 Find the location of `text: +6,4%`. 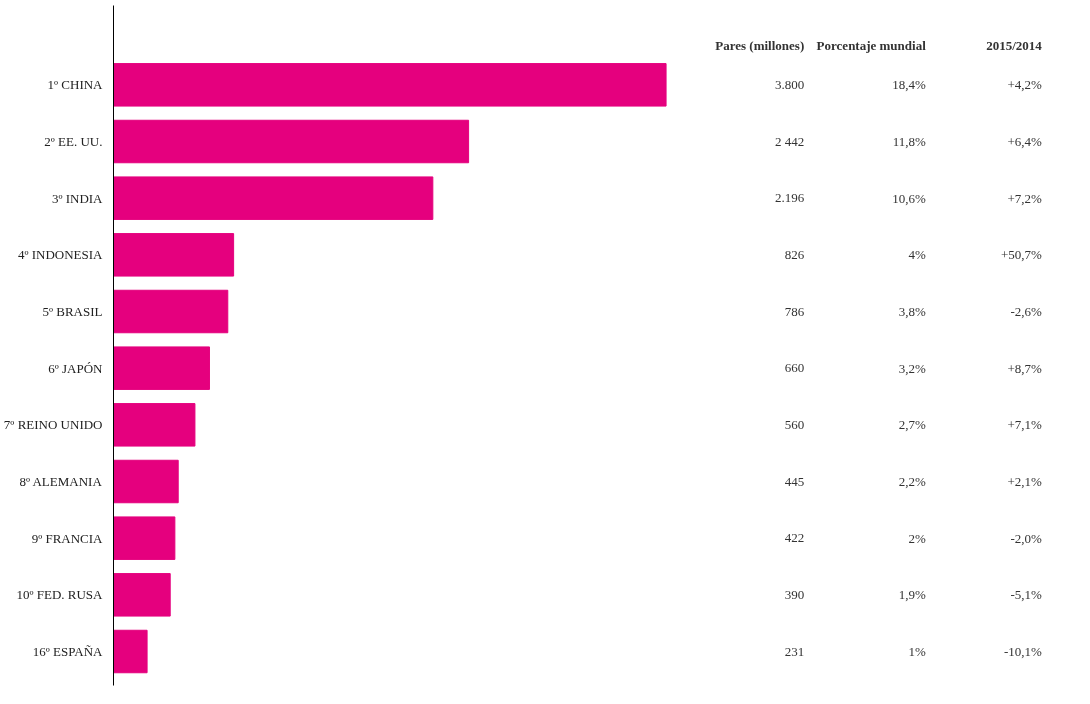

text: +6,4% is located at coordinates (1024, 141).